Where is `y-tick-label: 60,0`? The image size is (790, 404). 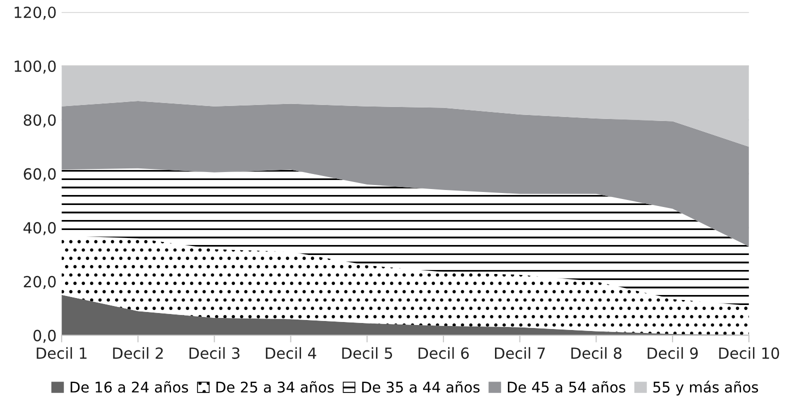
y-tick-label: 60,0 is located at coordinates (40, 175).